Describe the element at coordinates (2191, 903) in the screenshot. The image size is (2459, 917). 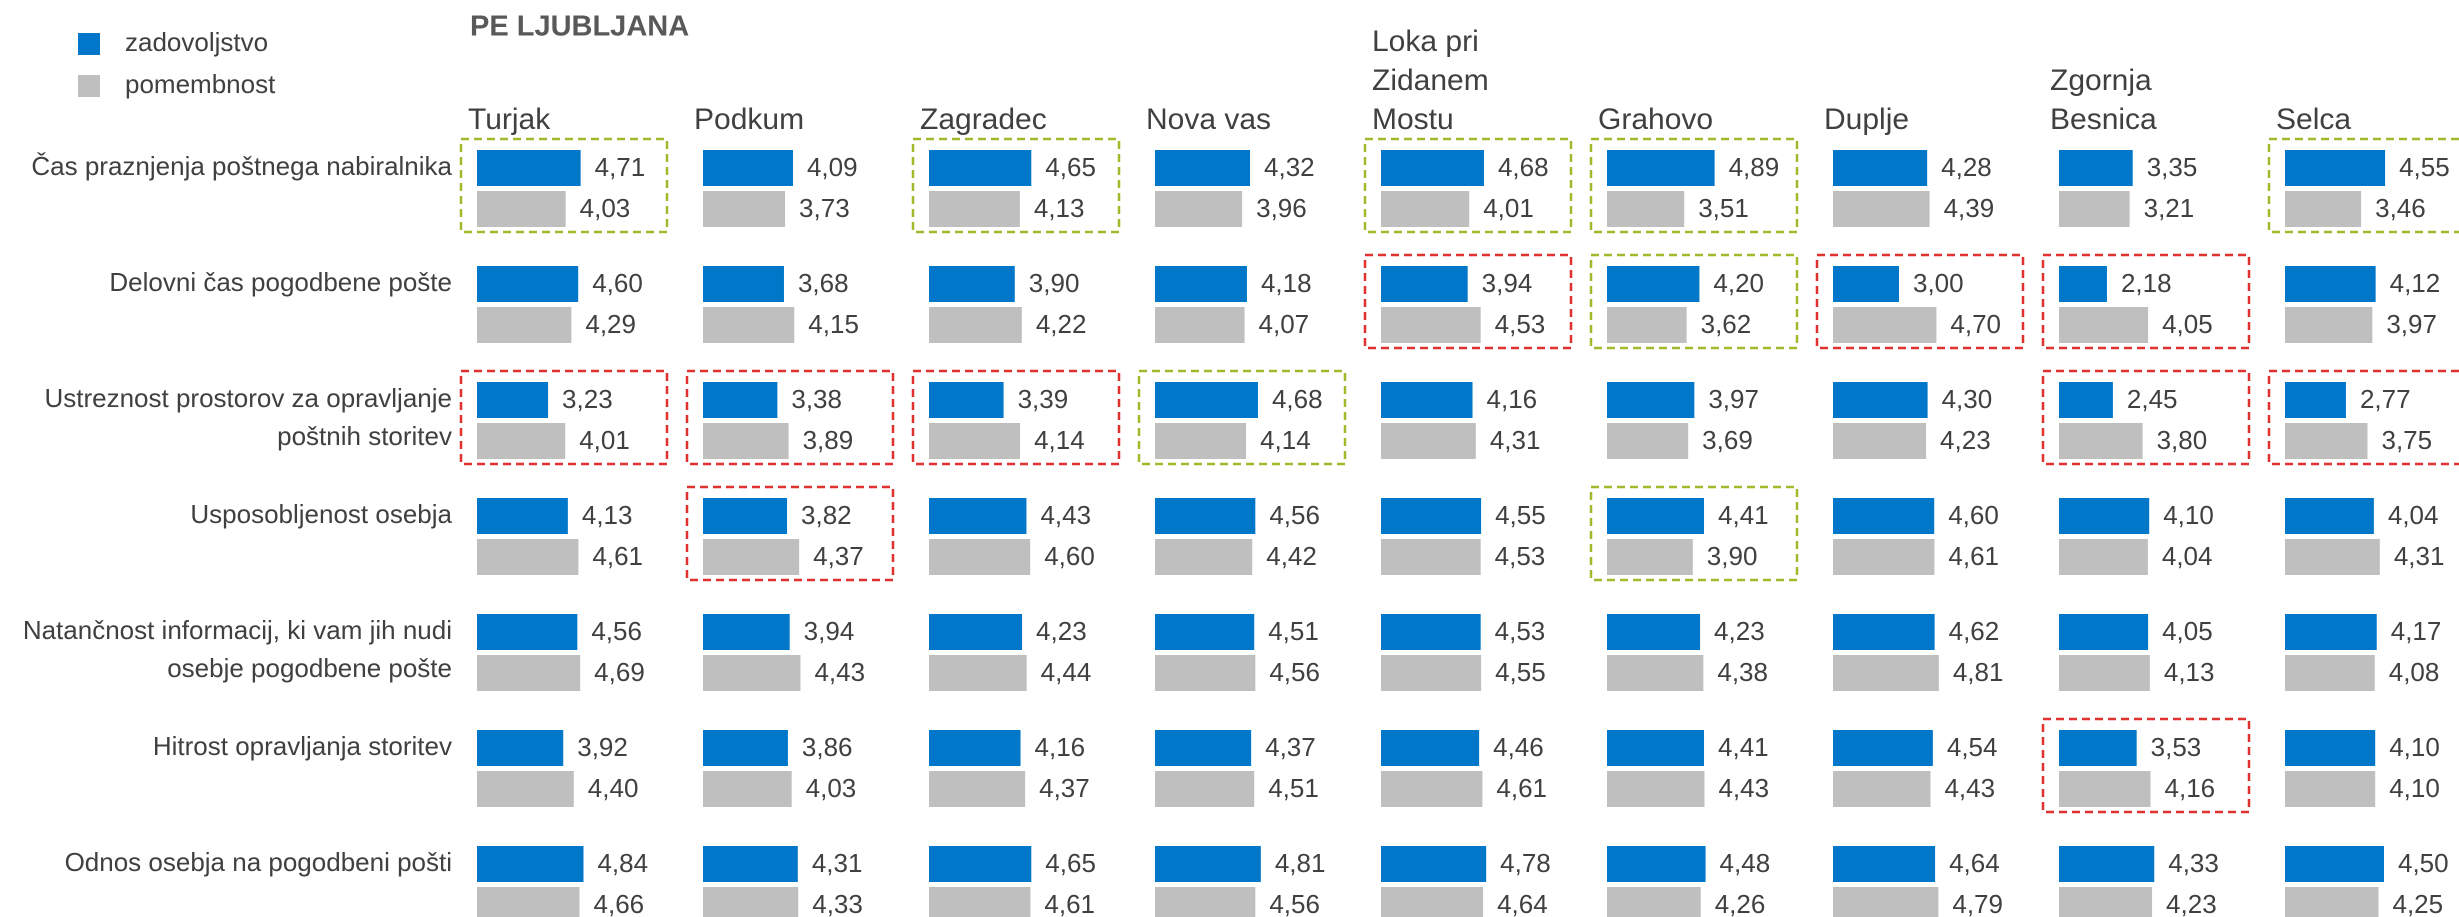
I see `value-label: 4,23` at that location.